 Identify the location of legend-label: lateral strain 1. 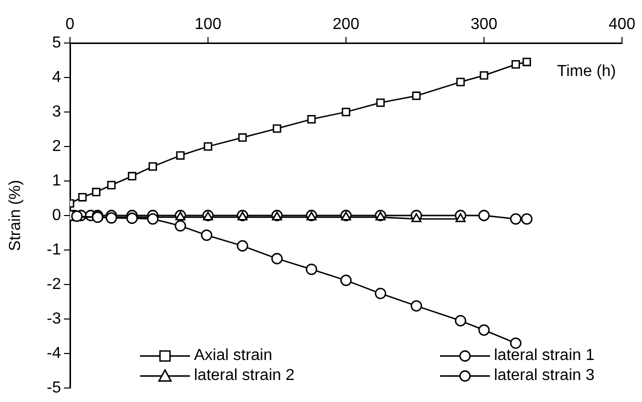
(544, 356).